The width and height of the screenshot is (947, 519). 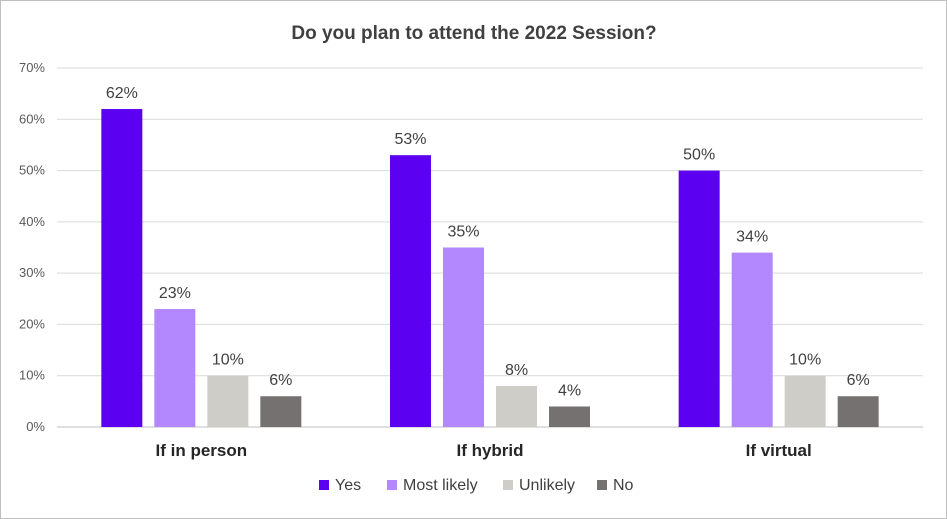 What do you see at coordinates (516, 370) in the screenshot?
I see `data-label: 8%` at bounding box center [516, 370].